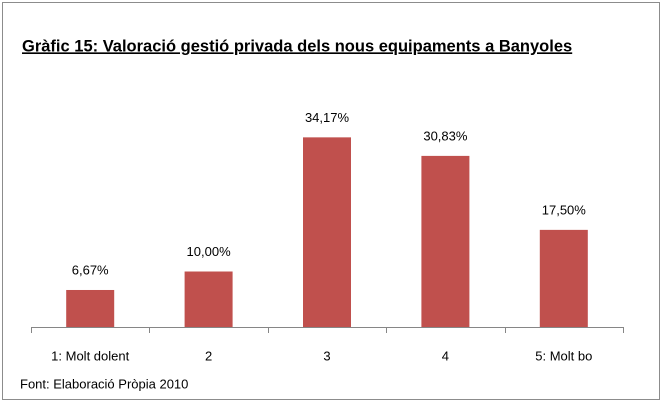 The width and height of the screenshot is (663, 403). What do you see at coordinates (209, 251) in the screenshot?
I see `data-label: 10,00%` at bounding box center [209, 251].